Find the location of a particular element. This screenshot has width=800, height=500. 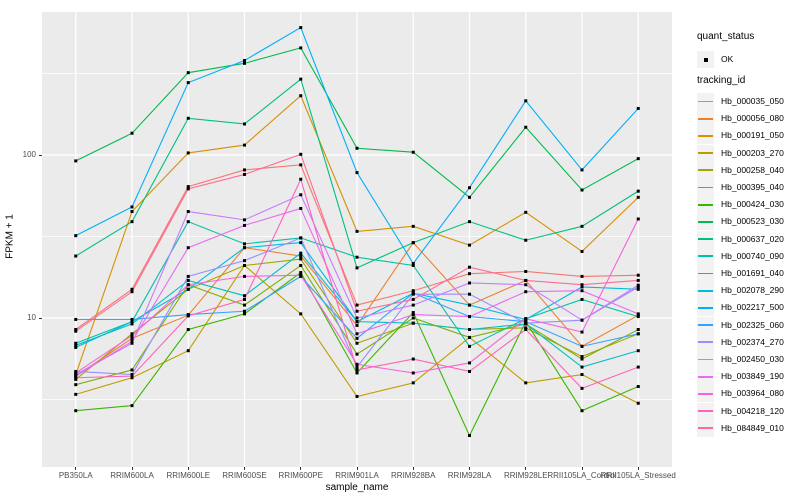

legend-ok-key is located at coordinates (705, 59).